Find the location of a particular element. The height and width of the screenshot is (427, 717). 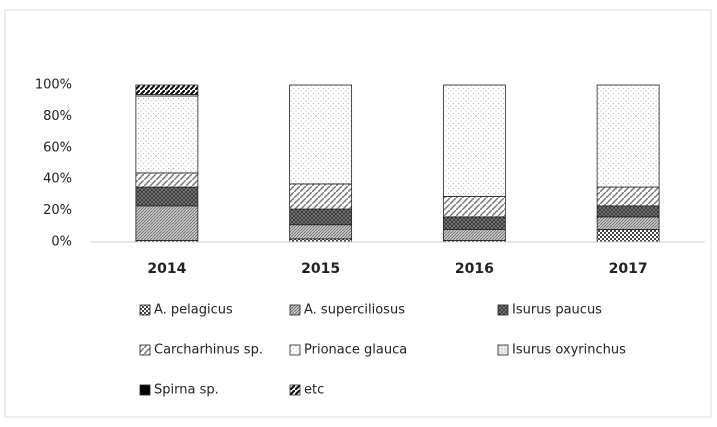

y-tick-label: 20% is located at coordinates (57, 210).